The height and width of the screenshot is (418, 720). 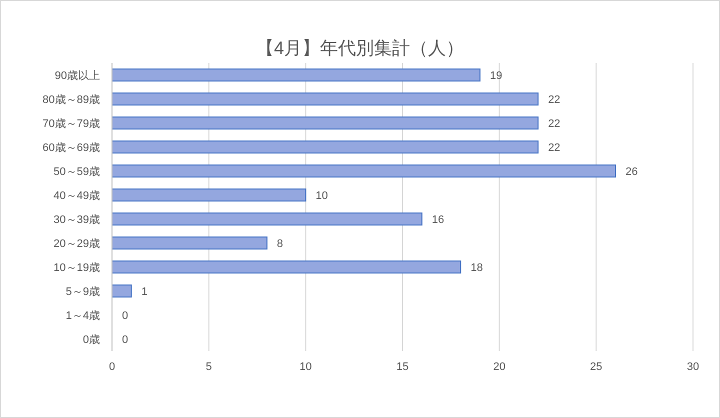 What do you see at coordinates (112, 366) in the screenshot?
I see `x-tick-label: 0` at bounding box center [112, 366].